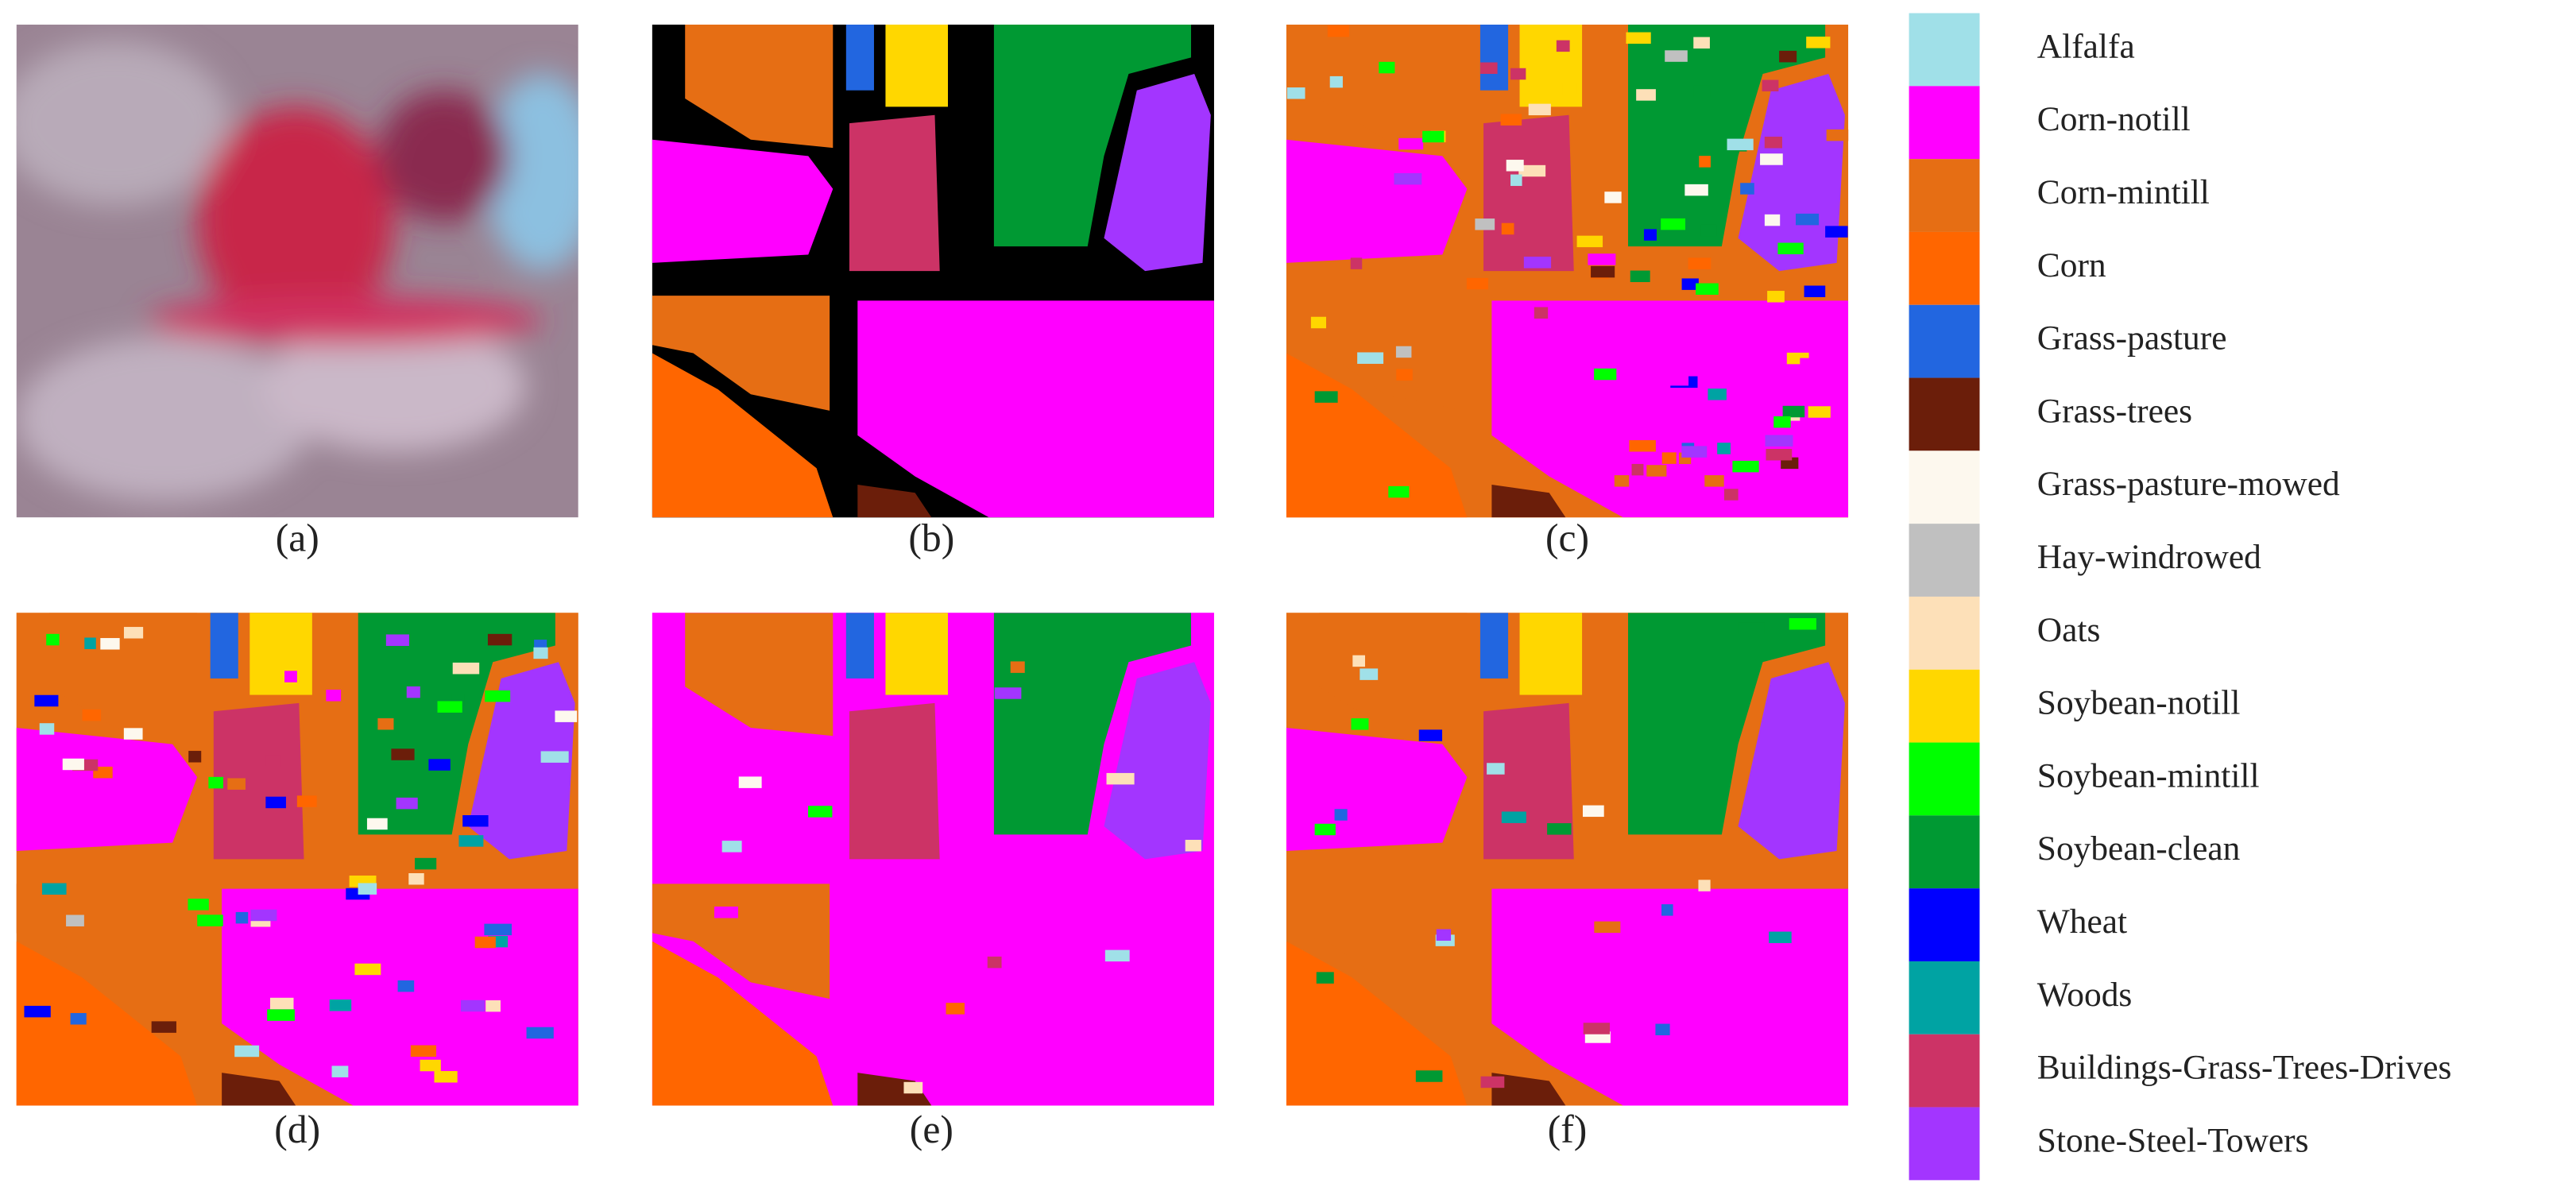 The height and width of the screenshot is (1191, 2576). I want to click on legend-label: Wheat, so click(2082, 922).